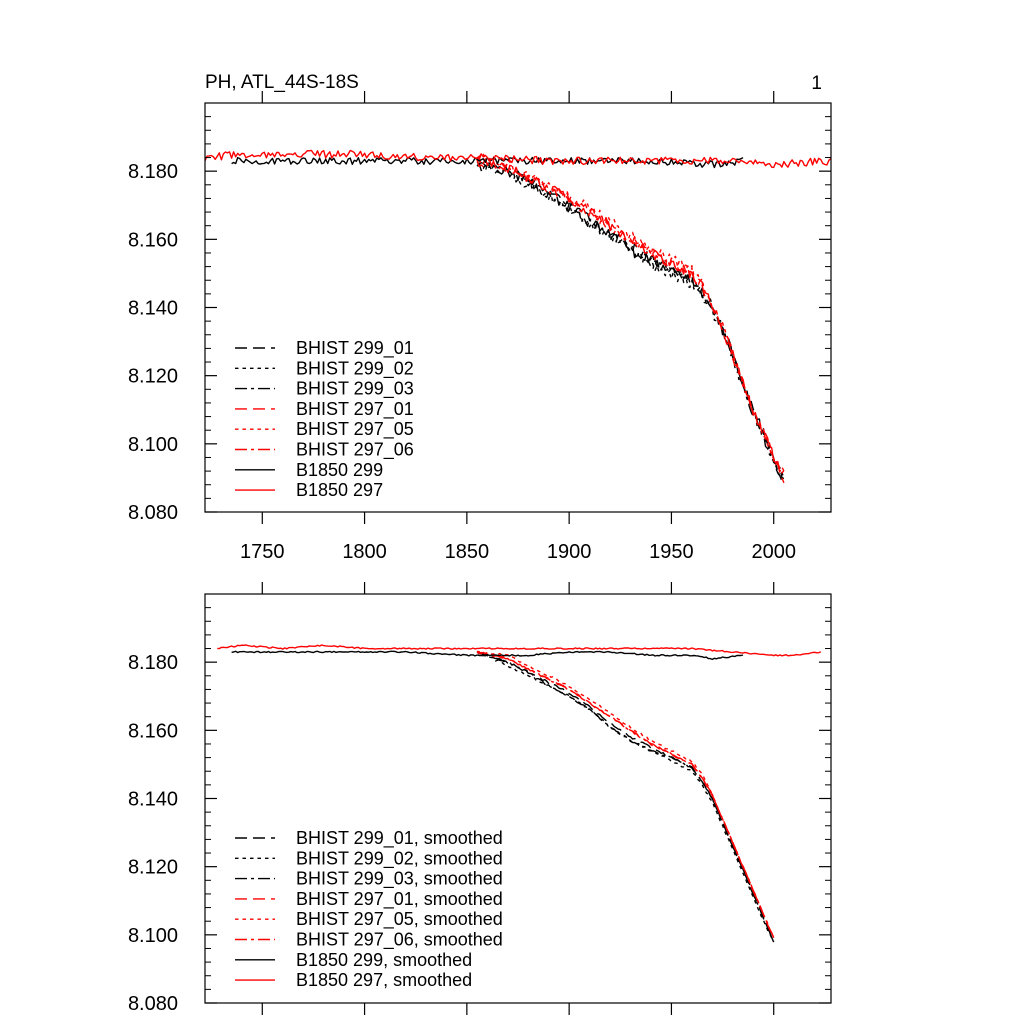  I want to click on x-tick-label: 1850, so click(467, 552).